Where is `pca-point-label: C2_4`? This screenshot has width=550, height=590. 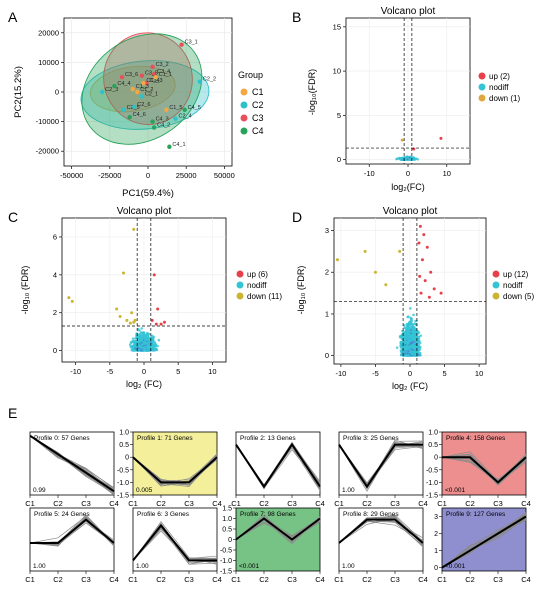 pca-point-label: C2_4 is located at coordinates (184, 117).